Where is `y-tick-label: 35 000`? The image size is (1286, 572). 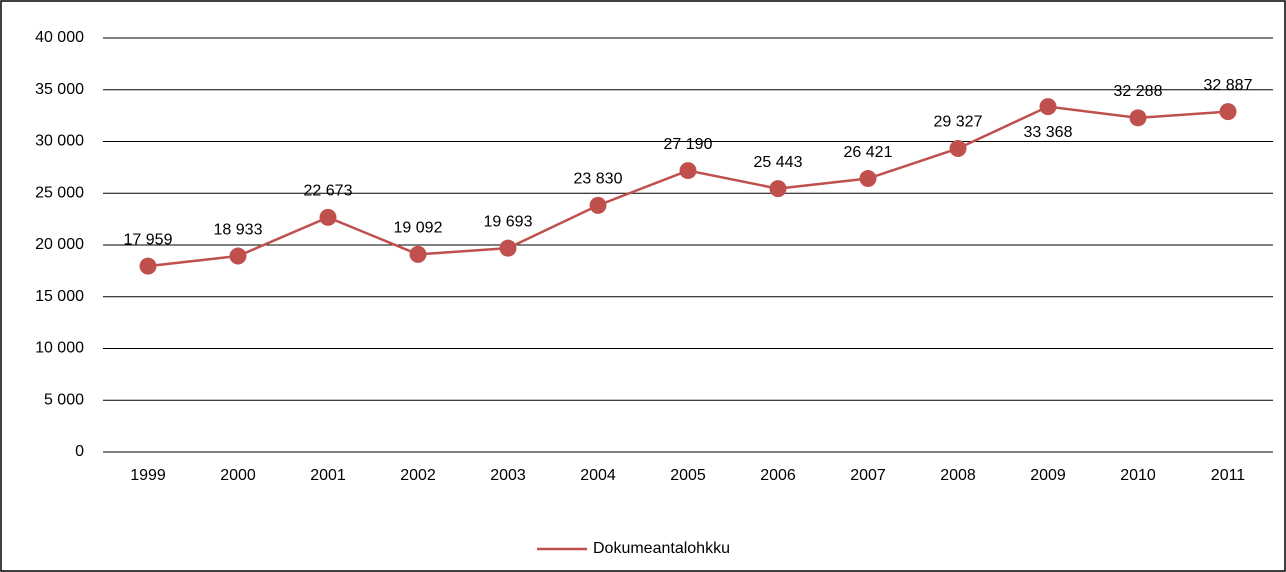 y-tick-label: 35 000 is located at coordinates (59, 89).